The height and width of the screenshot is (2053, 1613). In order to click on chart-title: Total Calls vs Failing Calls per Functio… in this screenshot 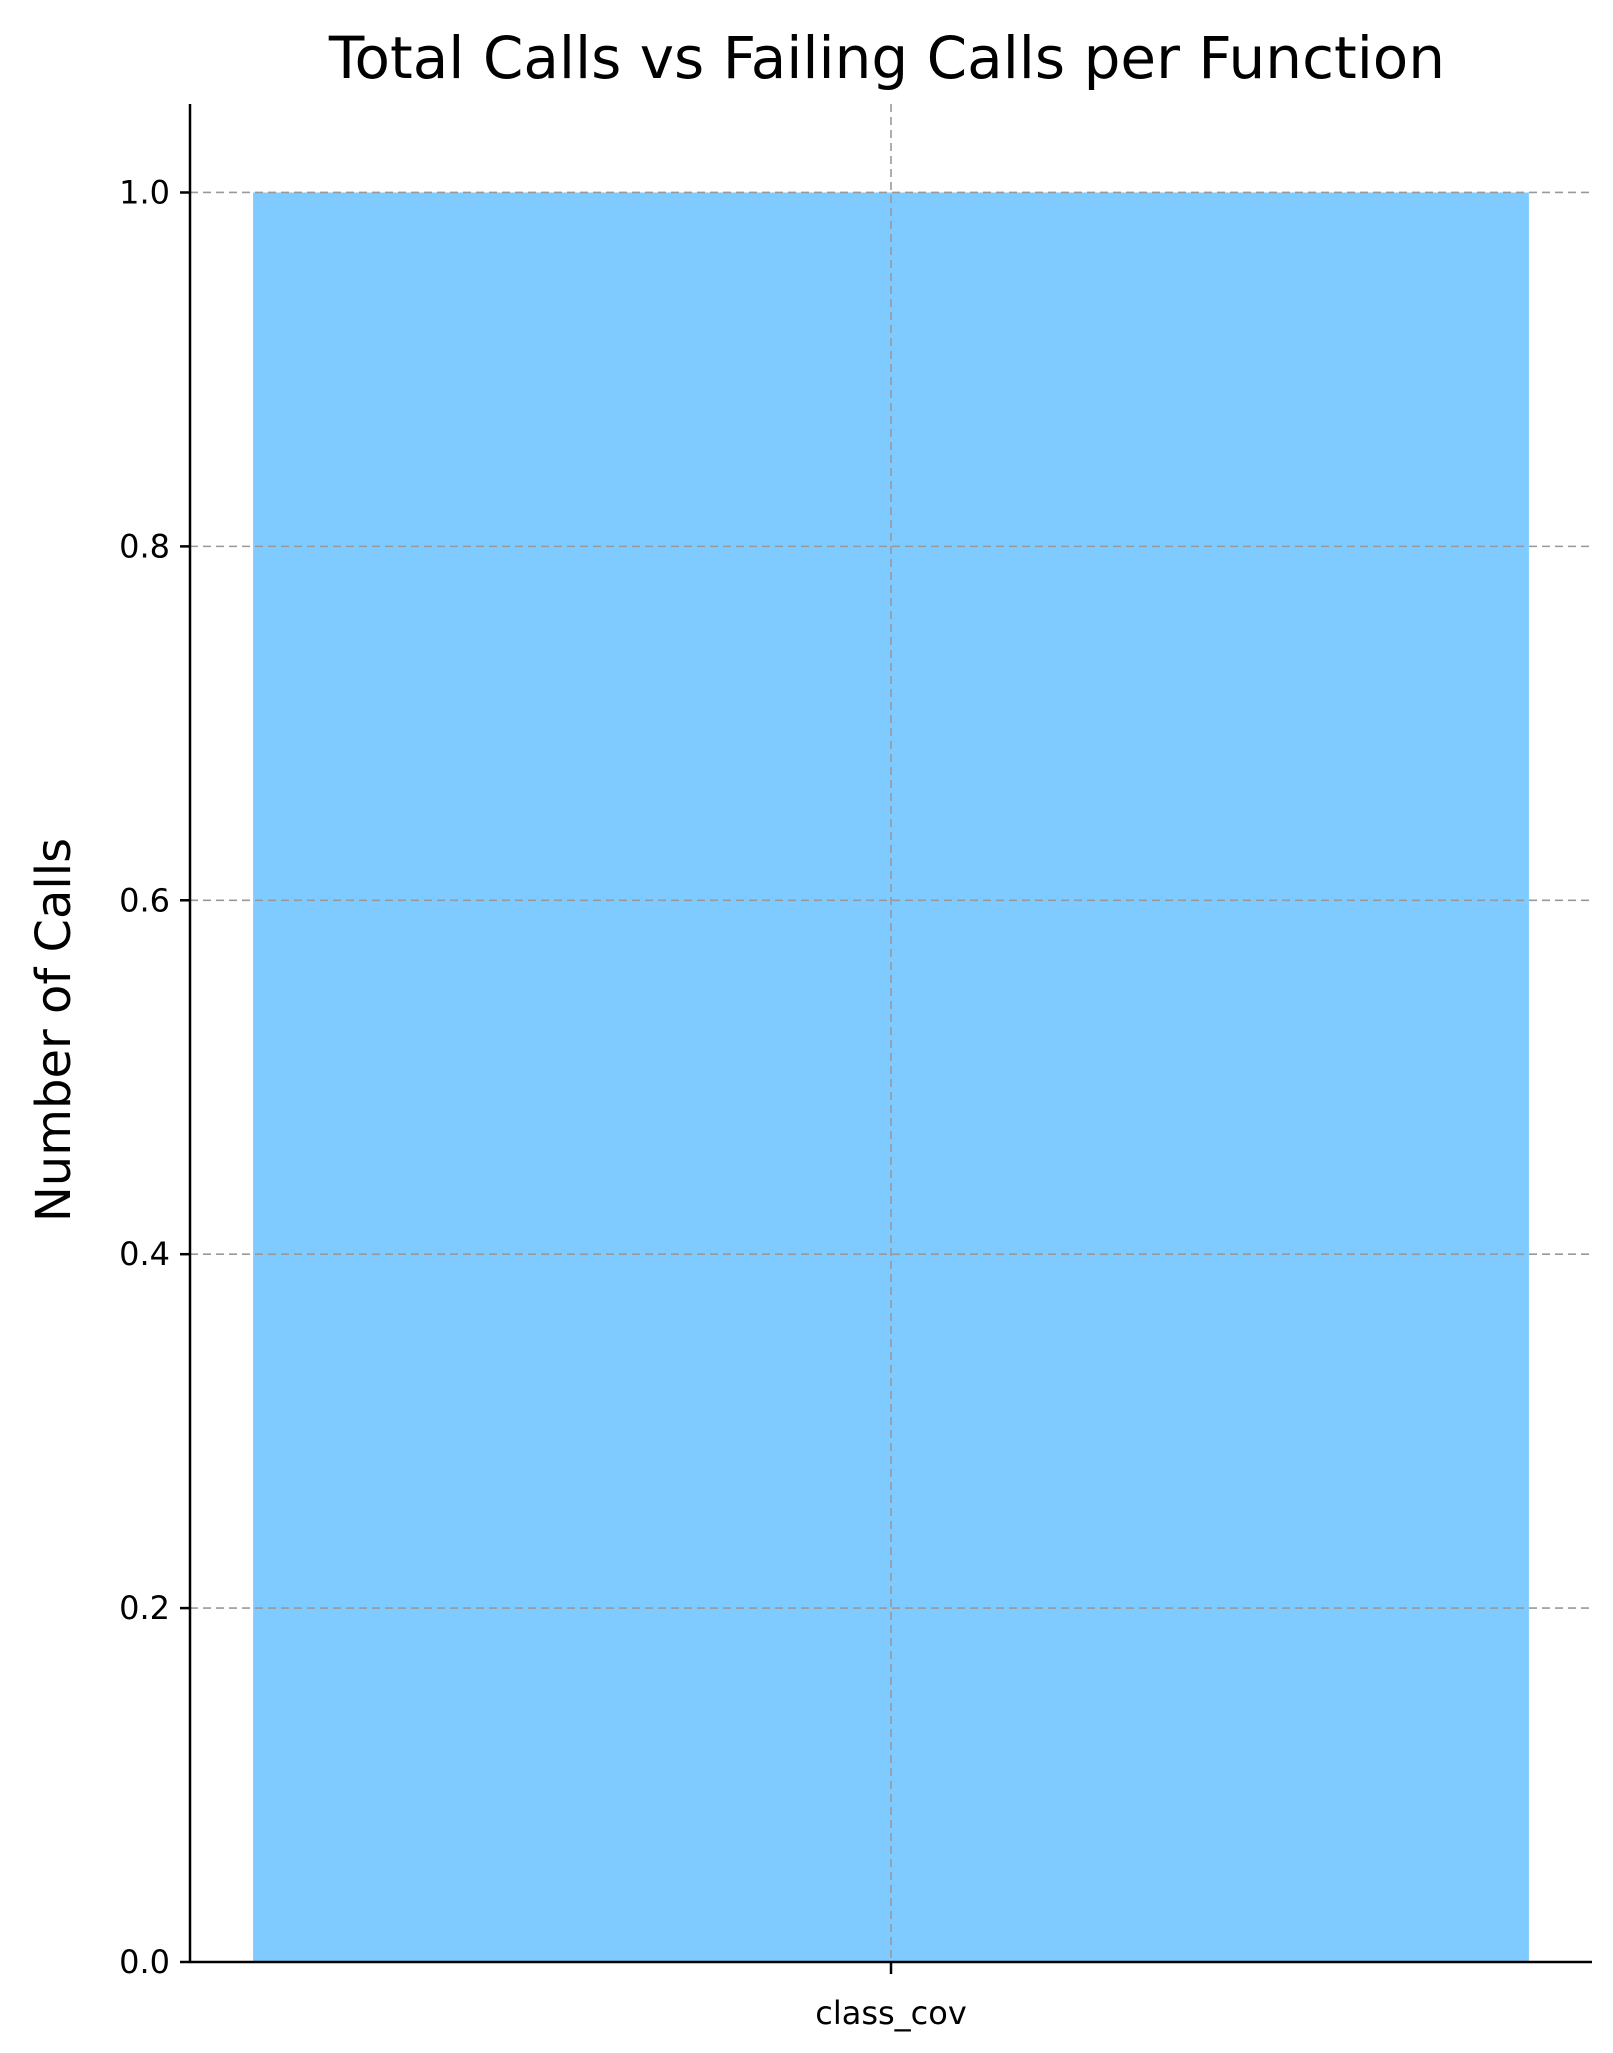, I will do `click(886, 58)`.